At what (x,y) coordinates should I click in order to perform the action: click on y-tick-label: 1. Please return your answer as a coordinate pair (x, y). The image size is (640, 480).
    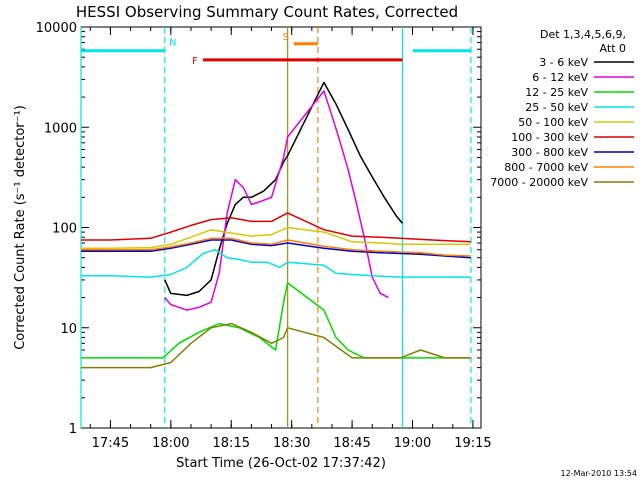
    Looking at the image, I should click on (73, 429).